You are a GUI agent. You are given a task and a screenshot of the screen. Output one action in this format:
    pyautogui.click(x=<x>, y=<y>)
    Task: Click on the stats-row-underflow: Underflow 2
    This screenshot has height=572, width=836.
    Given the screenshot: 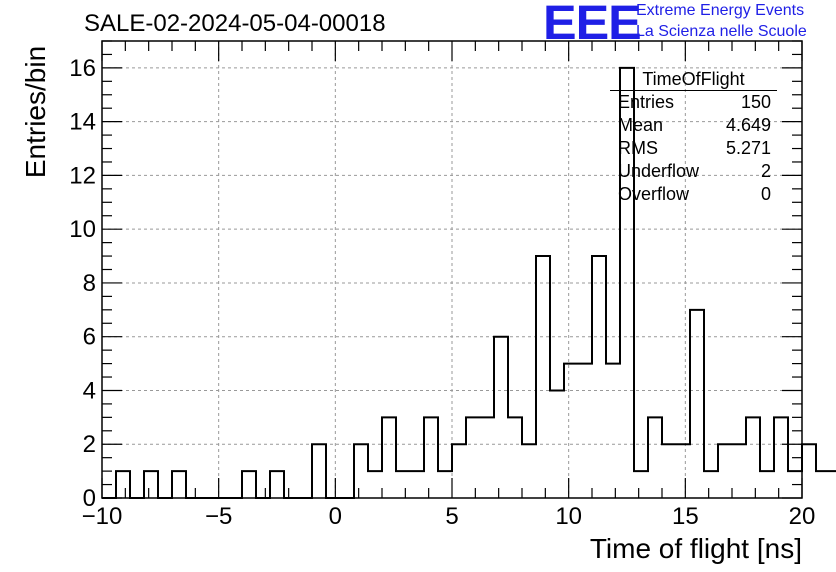 What is the action you would take?
    pyautogui.click(x=693, y=171)
    